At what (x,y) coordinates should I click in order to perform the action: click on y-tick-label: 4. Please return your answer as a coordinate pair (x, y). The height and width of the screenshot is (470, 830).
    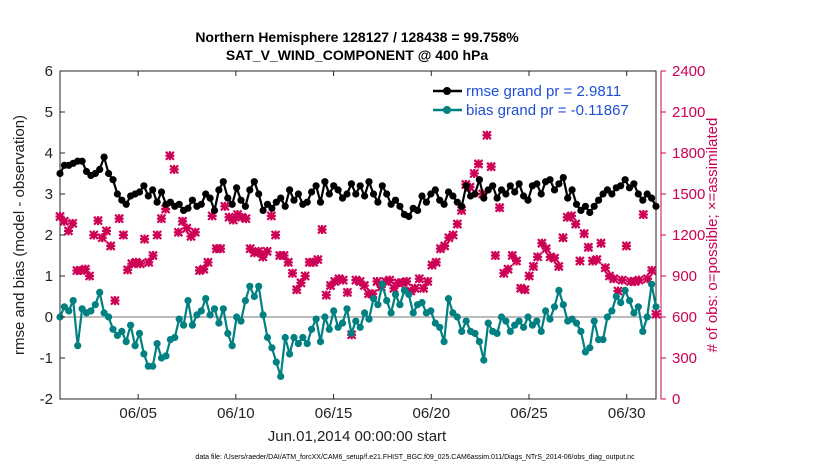
    Looking at the image, I should click on (49, 153).